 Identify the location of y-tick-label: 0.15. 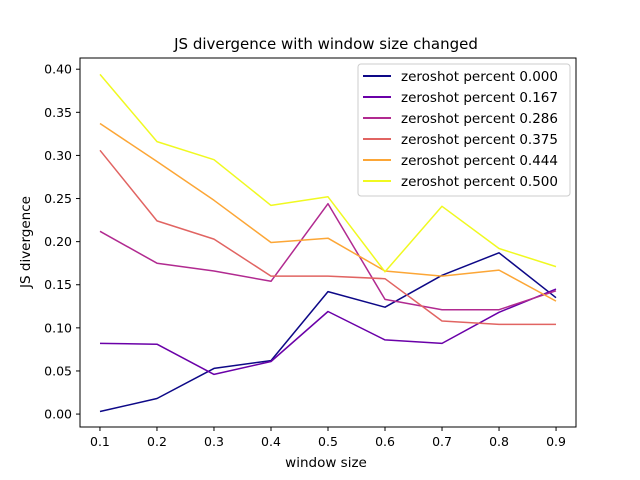
(58, 284).